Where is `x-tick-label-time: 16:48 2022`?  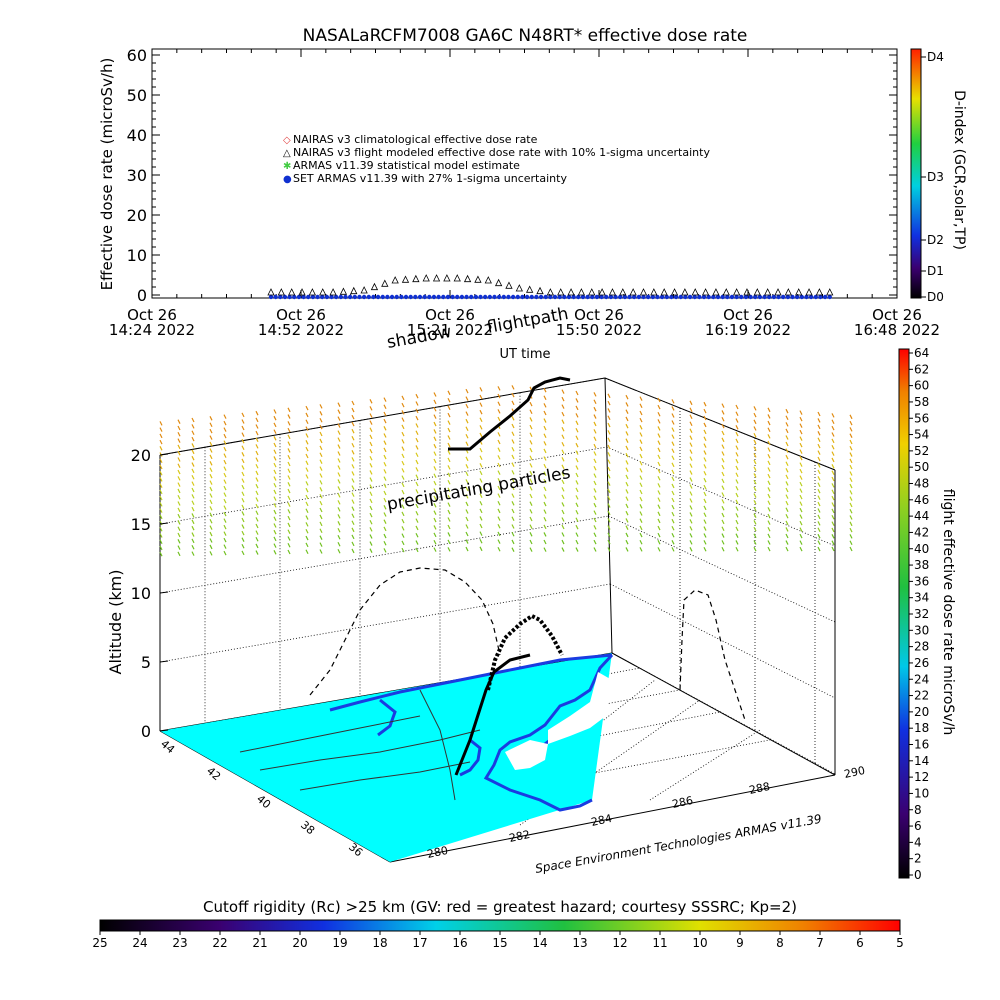 x-tick-label-time: 16:48 2022 is located at coordinates (897, 330).